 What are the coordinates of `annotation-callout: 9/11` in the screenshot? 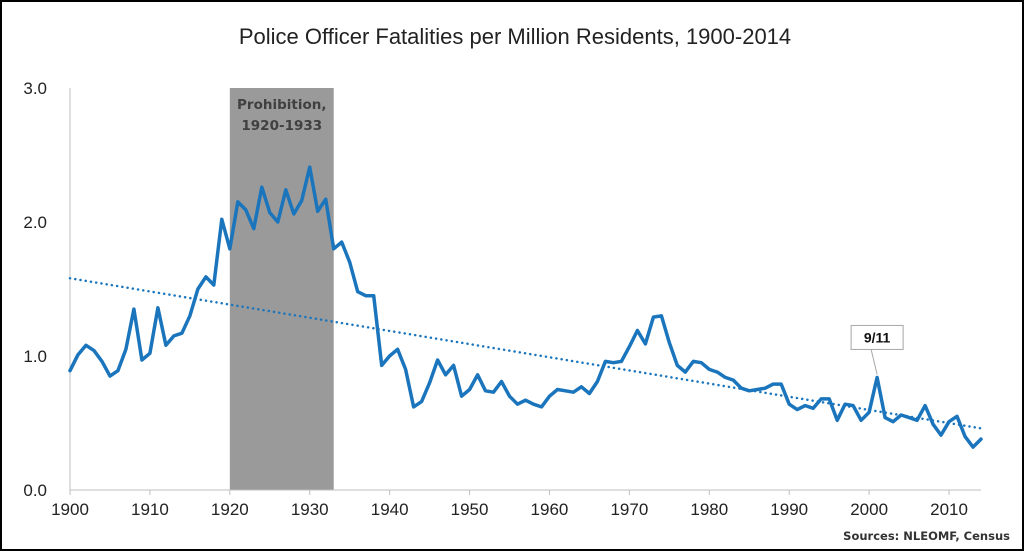 It's located at (877, 349).